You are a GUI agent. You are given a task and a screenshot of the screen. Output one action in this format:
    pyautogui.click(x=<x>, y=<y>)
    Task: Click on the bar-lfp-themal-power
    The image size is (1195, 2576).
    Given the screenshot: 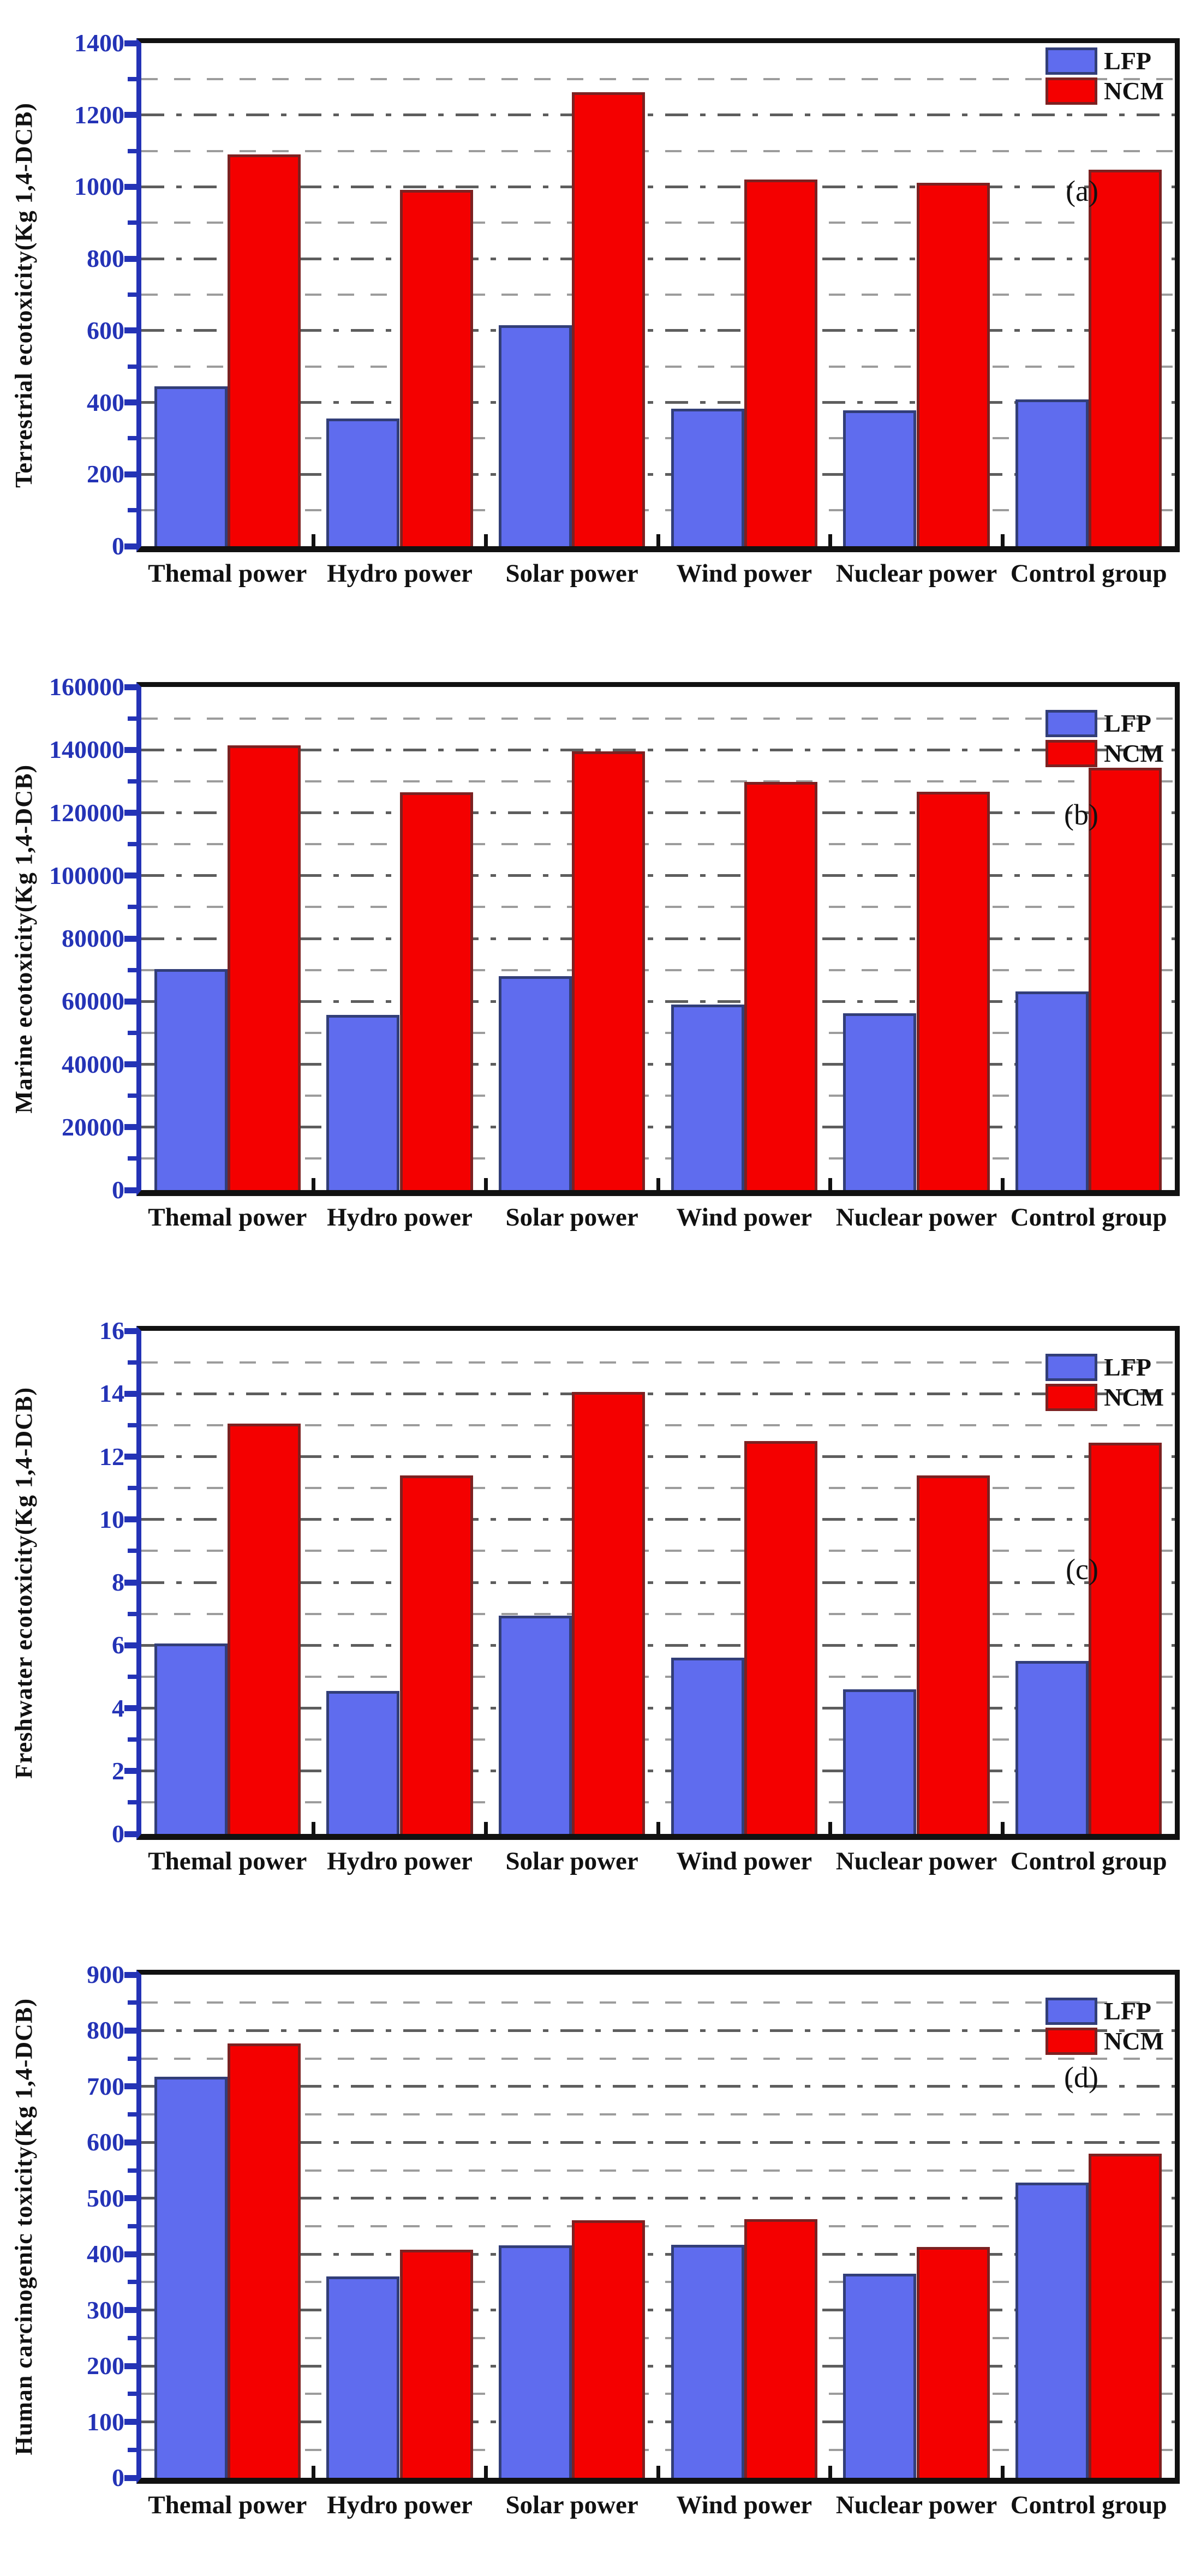 What is the action you would take?
    pyautogui.click(x=191, y=466)
    